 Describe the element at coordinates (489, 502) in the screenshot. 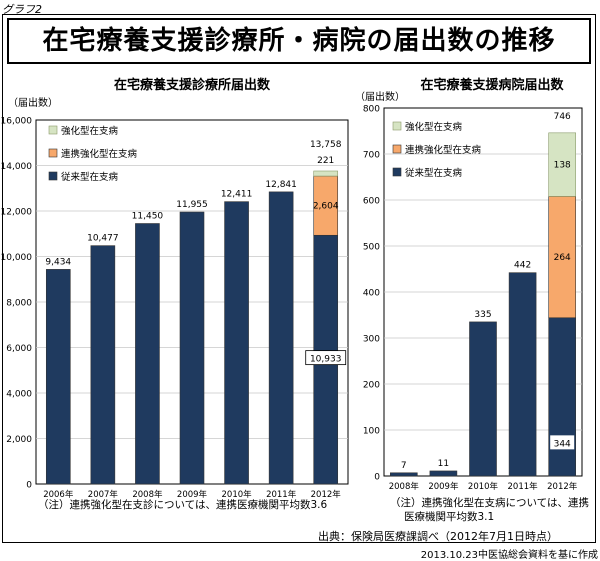

I see `chart-2-note-line: （注）連携強化型在支病については、連携` at that location.